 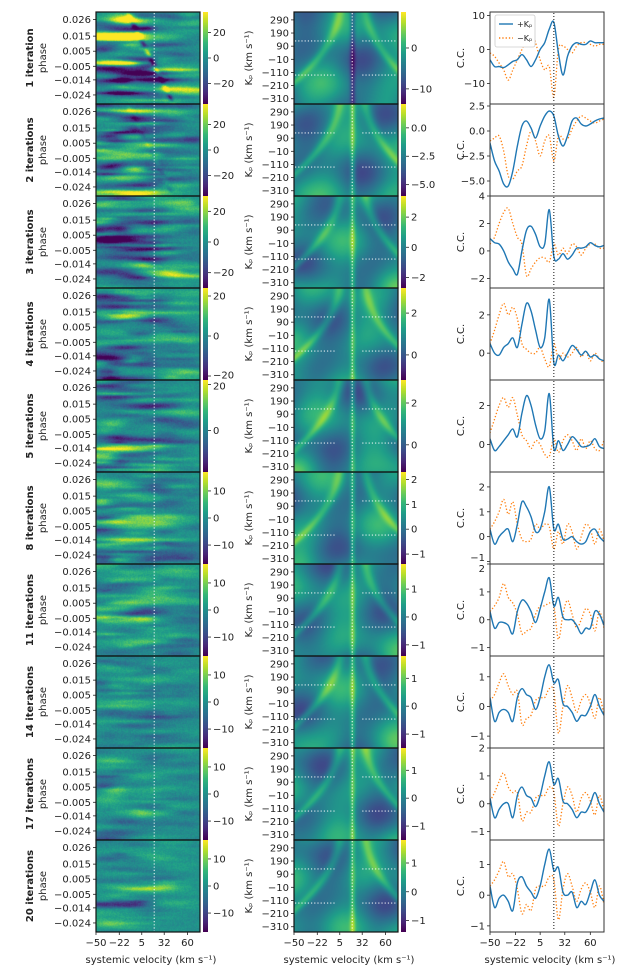 What do you see at coordinates (219, 297) in the screenshot?
I see `colorbar-tick-label: 20` at bounding box center [219, 297].